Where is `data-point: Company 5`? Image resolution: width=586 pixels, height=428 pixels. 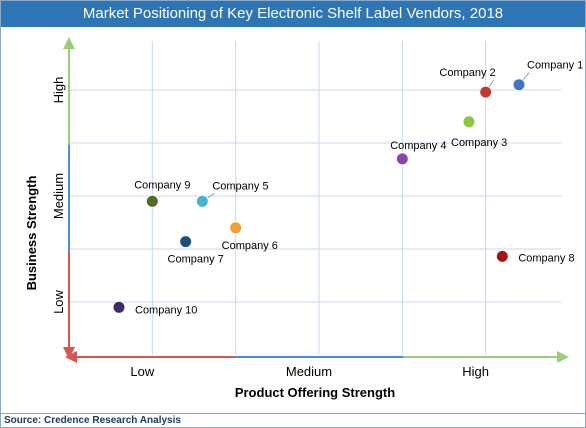
data-point: Company 5 is located at coordinates (232, 194).